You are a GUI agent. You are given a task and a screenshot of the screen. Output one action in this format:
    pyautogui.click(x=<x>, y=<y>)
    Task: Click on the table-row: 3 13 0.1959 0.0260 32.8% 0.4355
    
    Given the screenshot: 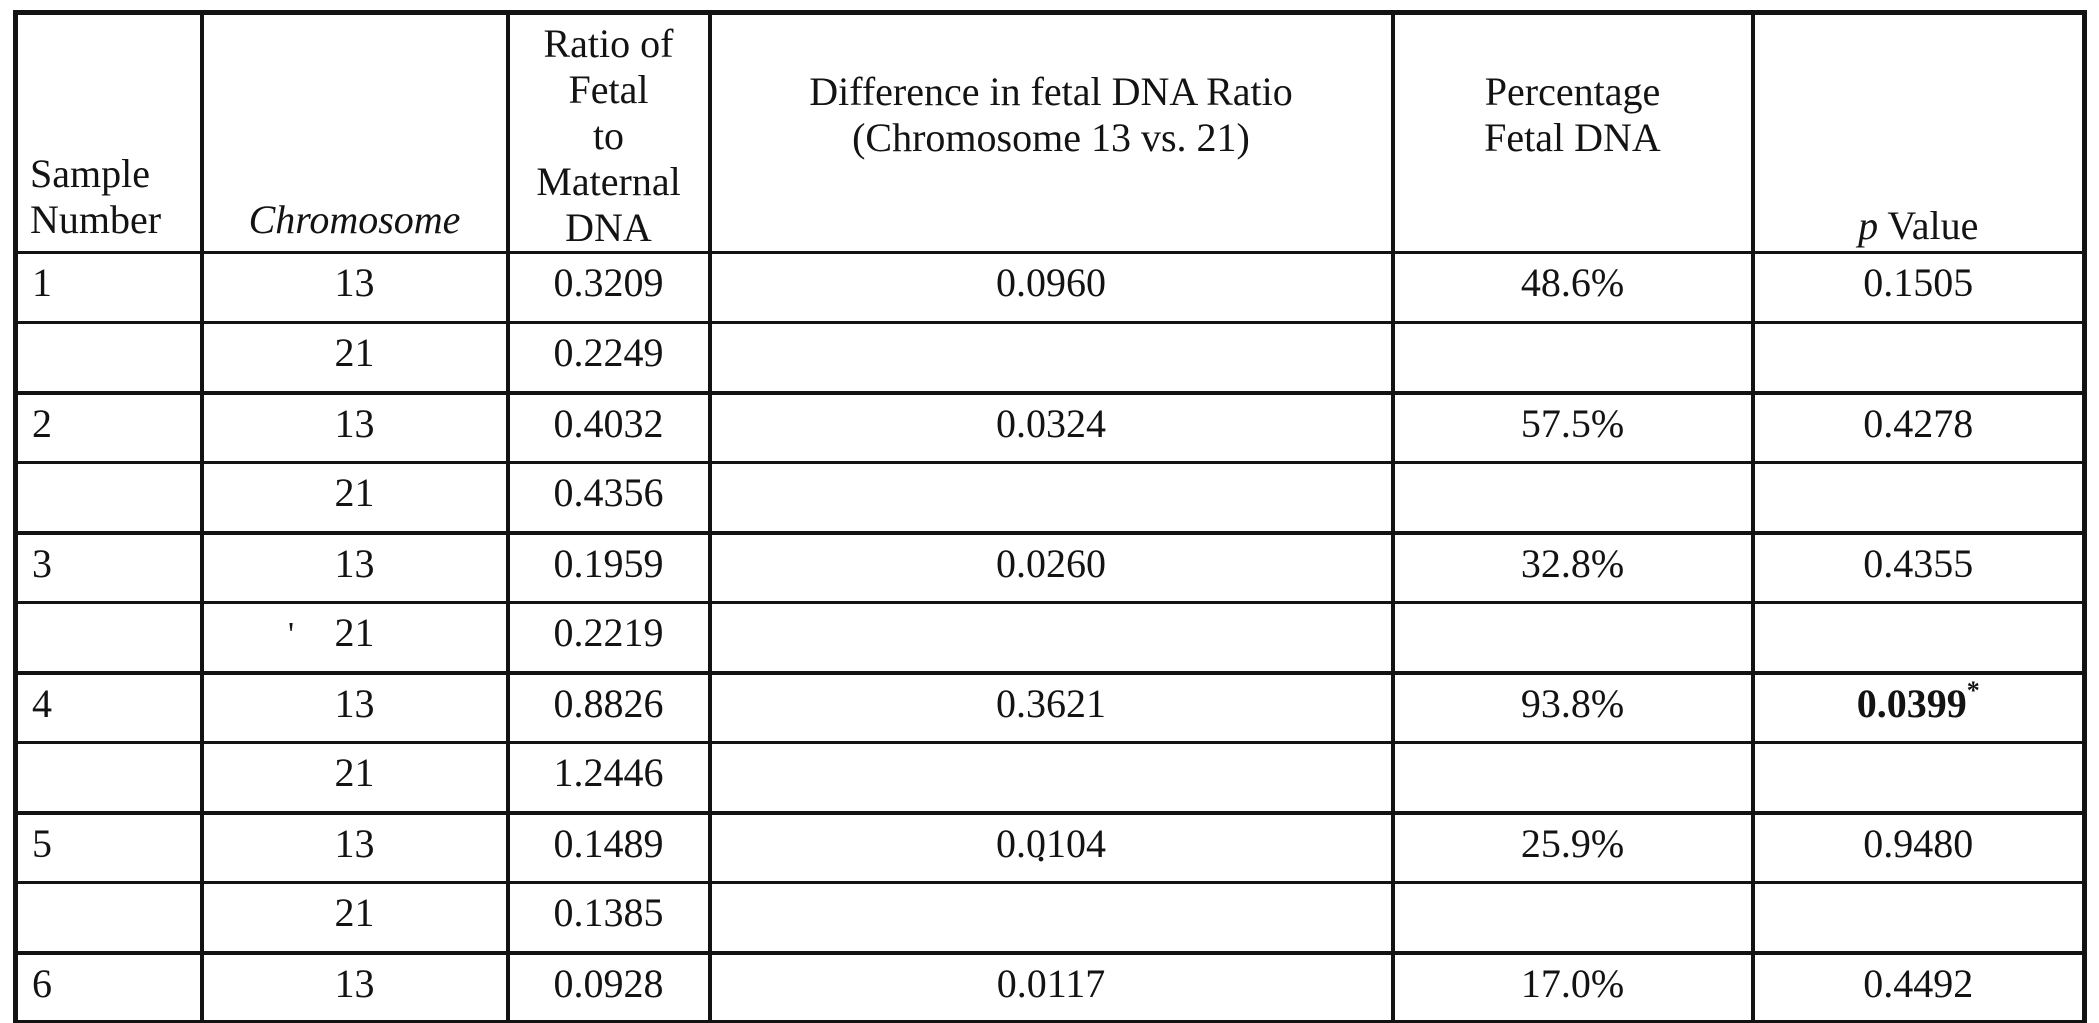 What is the action you would take?
    pyautogui.click(x=1050, y=567)
    